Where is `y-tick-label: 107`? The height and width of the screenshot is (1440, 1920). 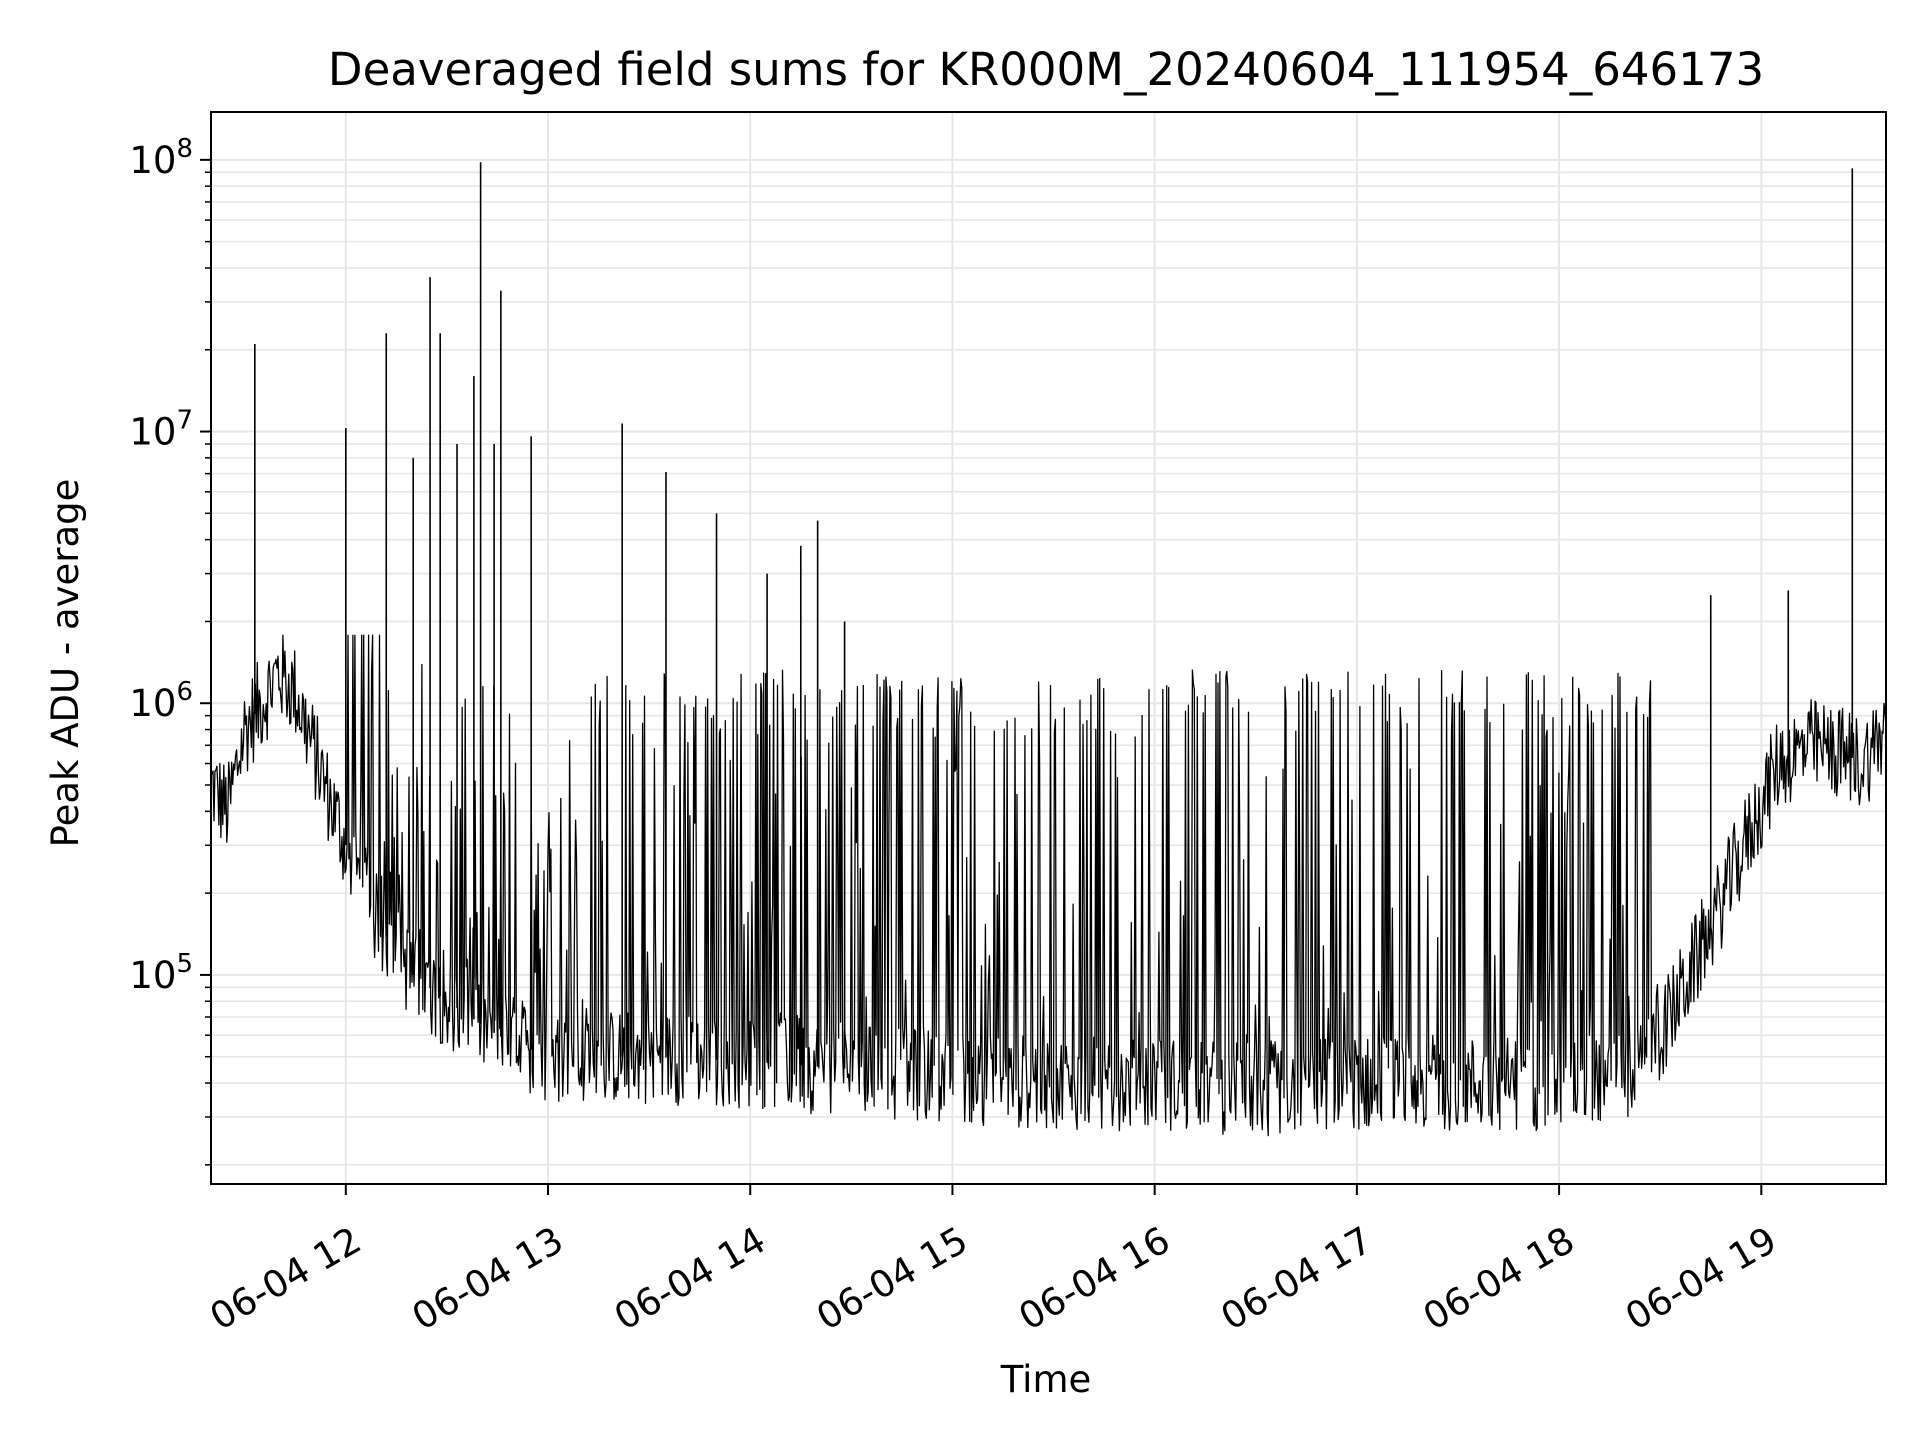 y-tick-label: 107 is located at coordinates (161, 430).